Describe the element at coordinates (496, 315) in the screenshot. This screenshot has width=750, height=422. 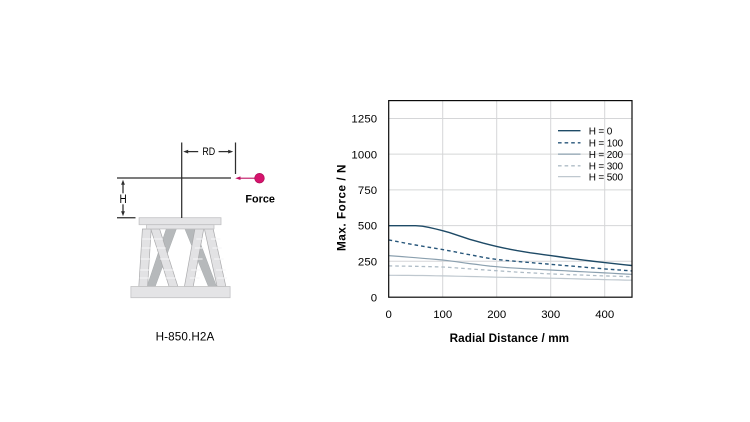
I see `svg-text: 200` at that location.